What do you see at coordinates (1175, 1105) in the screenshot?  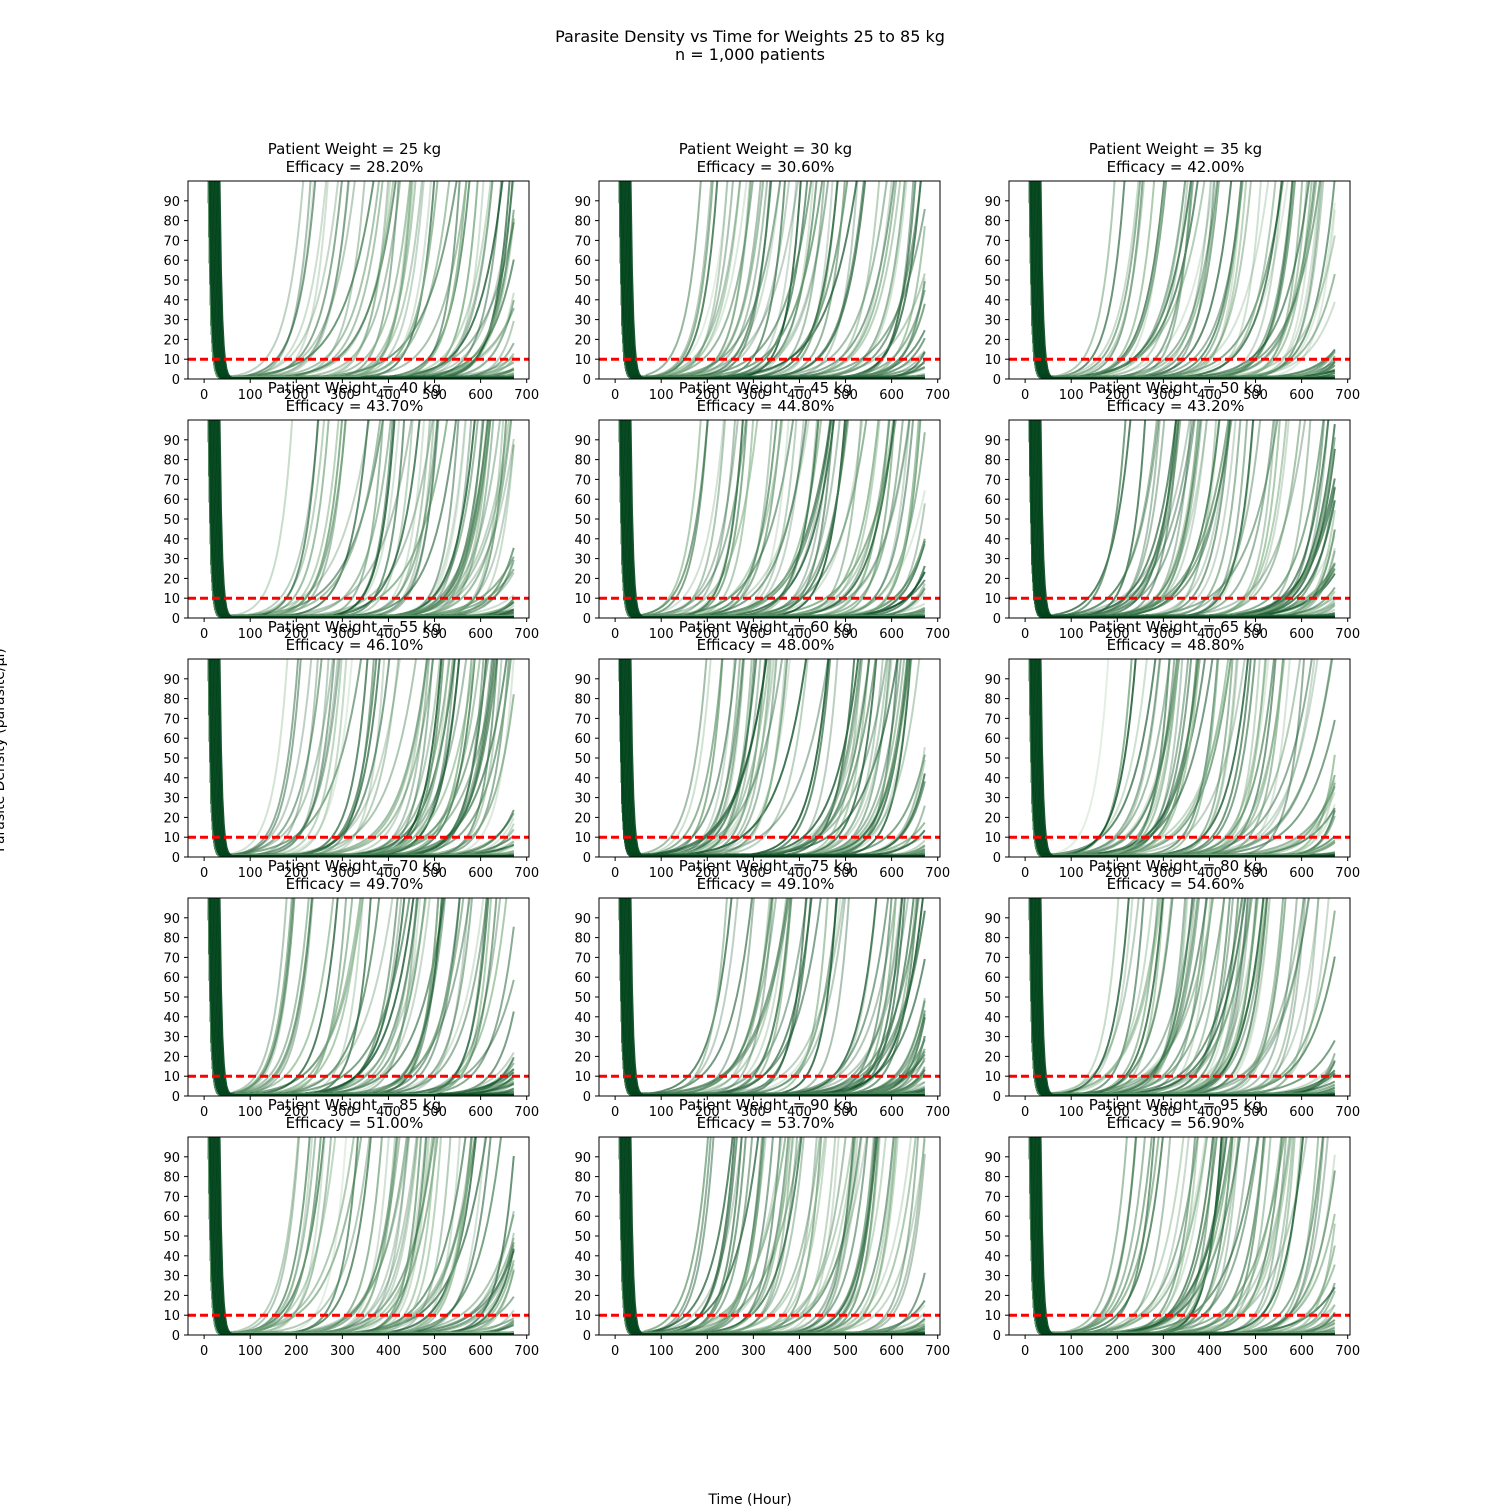 I see `subplot-title-weight: Patient Weight = 95 kg` at bounding box center [1175, 1105].